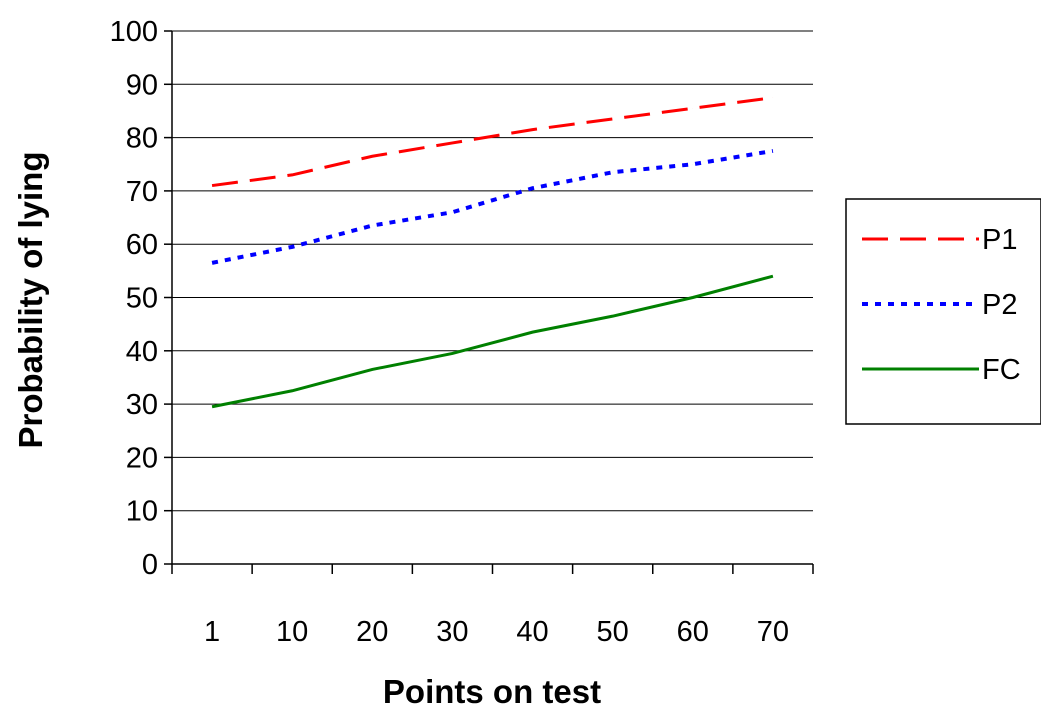 The height and width of the screenshot is (711, 1041). What do you see at coordinates (142, 405) in the screenshot?
I see `y-tick-label: 30` at bounding box center [142, 405].